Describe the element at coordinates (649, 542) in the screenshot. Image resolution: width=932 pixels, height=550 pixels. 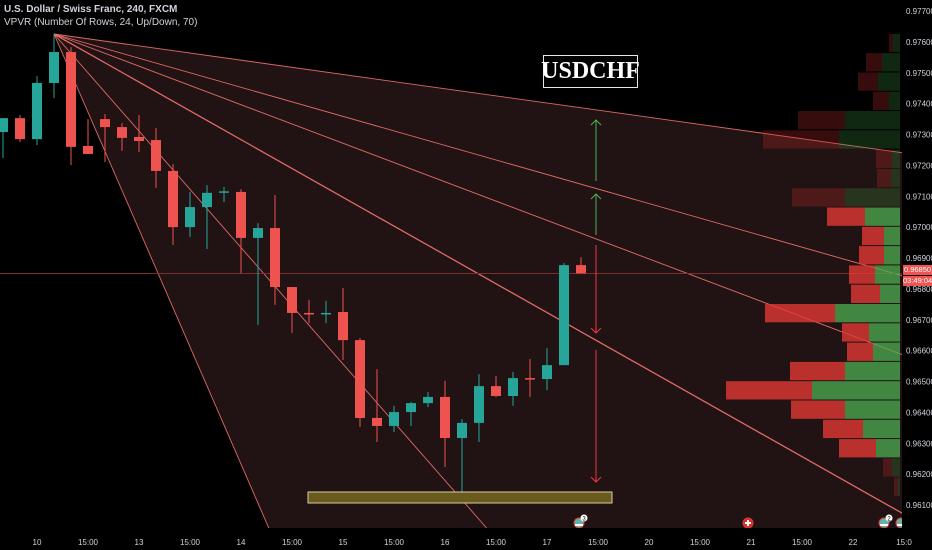
I see `time-tick-label: 20` at that location.